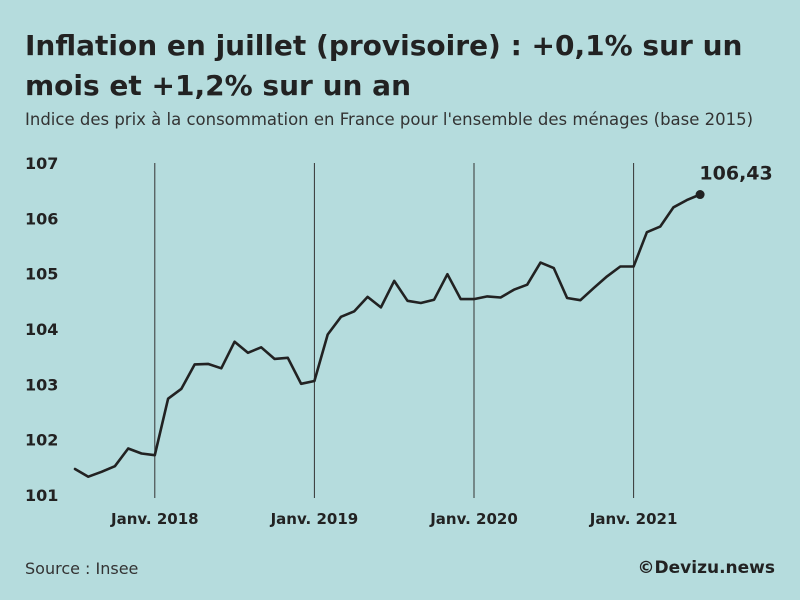 This screenshot has width=800, height=600. I want to click on y-tick-label-107: 107, so click(41, 163).